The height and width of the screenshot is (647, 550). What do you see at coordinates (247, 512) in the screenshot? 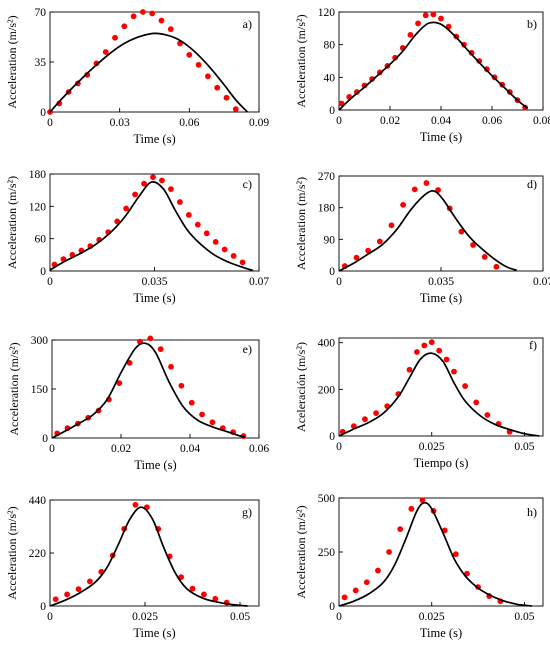
I see `panel-label: g)` at bounding box center [247, 512].